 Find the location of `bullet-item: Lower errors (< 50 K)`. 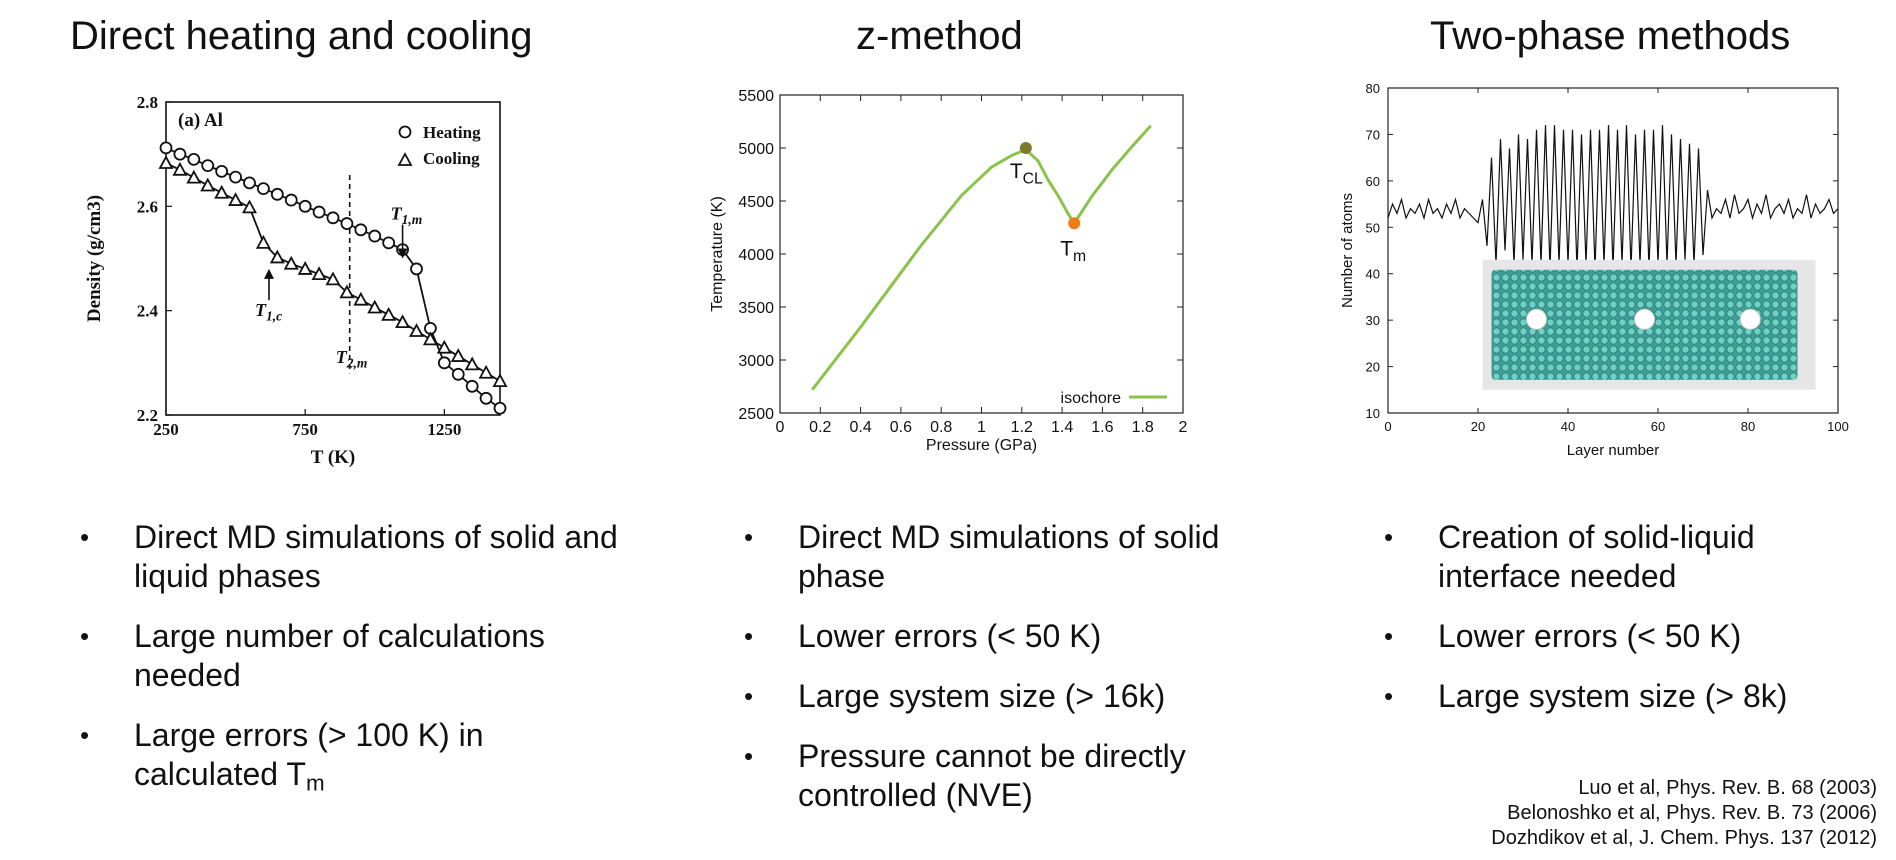

bullet-item: Lower errors (< 50 K) is located at coordinates (999, 636).